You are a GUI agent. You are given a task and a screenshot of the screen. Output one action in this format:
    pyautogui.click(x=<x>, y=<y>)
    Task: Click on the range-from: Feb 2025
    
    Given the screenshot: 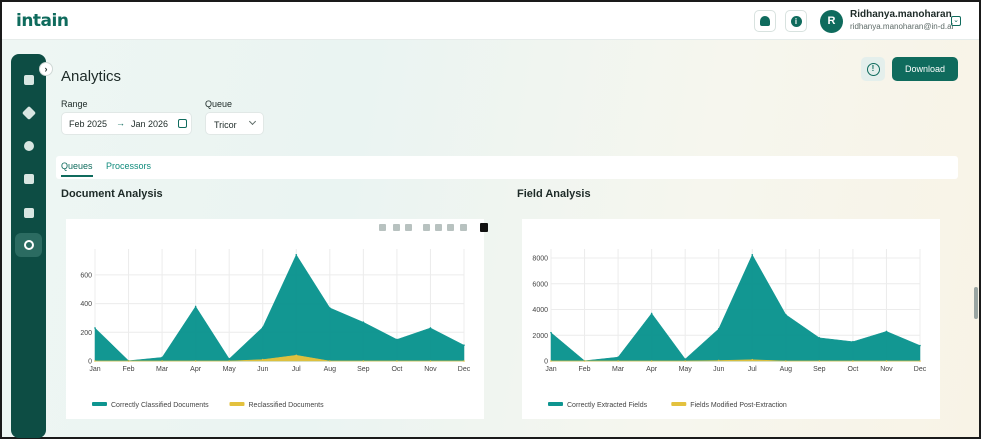 What is the action you would take?
    pyautogui.click(x=88, y=124)
    